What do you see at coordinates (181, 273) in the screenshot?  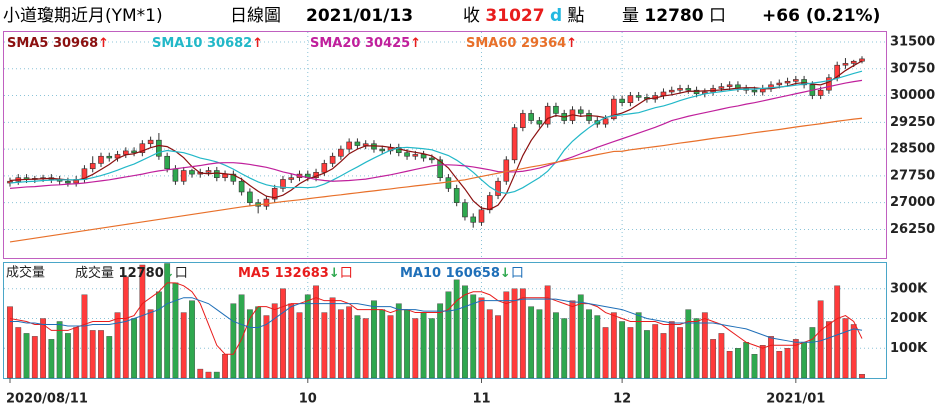 I see `legend-unit: 口` at bounding box center [181, 273].